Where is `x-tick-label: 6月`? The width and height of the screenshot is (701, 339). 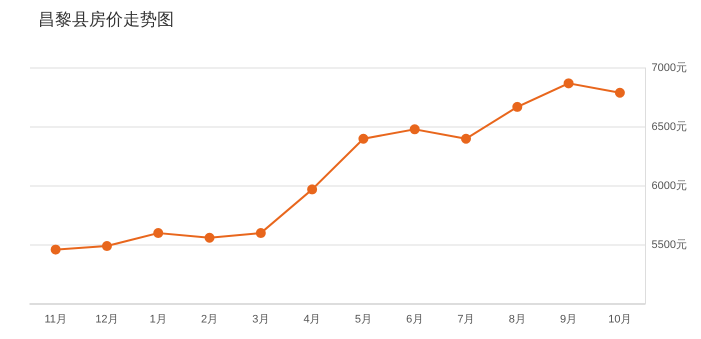
x-tick-label: 6月 is located at coordinates (415, 319).